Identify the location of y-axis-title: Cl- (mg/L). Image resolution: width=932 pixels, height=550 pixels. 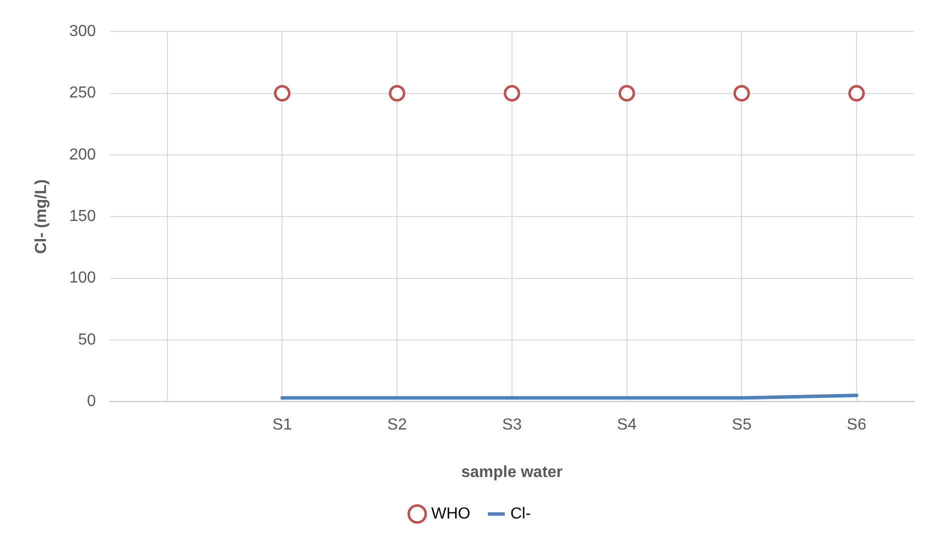
(41, 216).